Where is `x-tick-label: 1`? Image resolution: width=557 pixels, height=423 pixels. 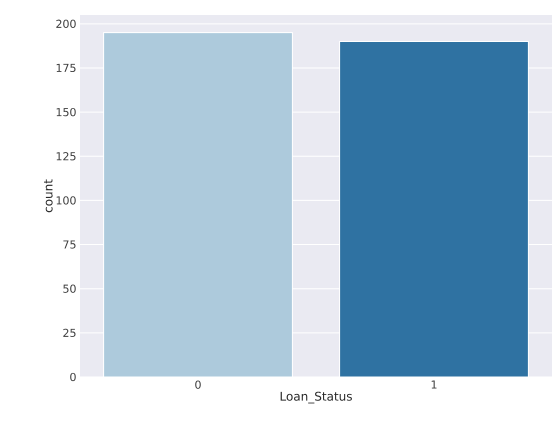 x-tick-label: 1 is located at coordinates (434, 384).